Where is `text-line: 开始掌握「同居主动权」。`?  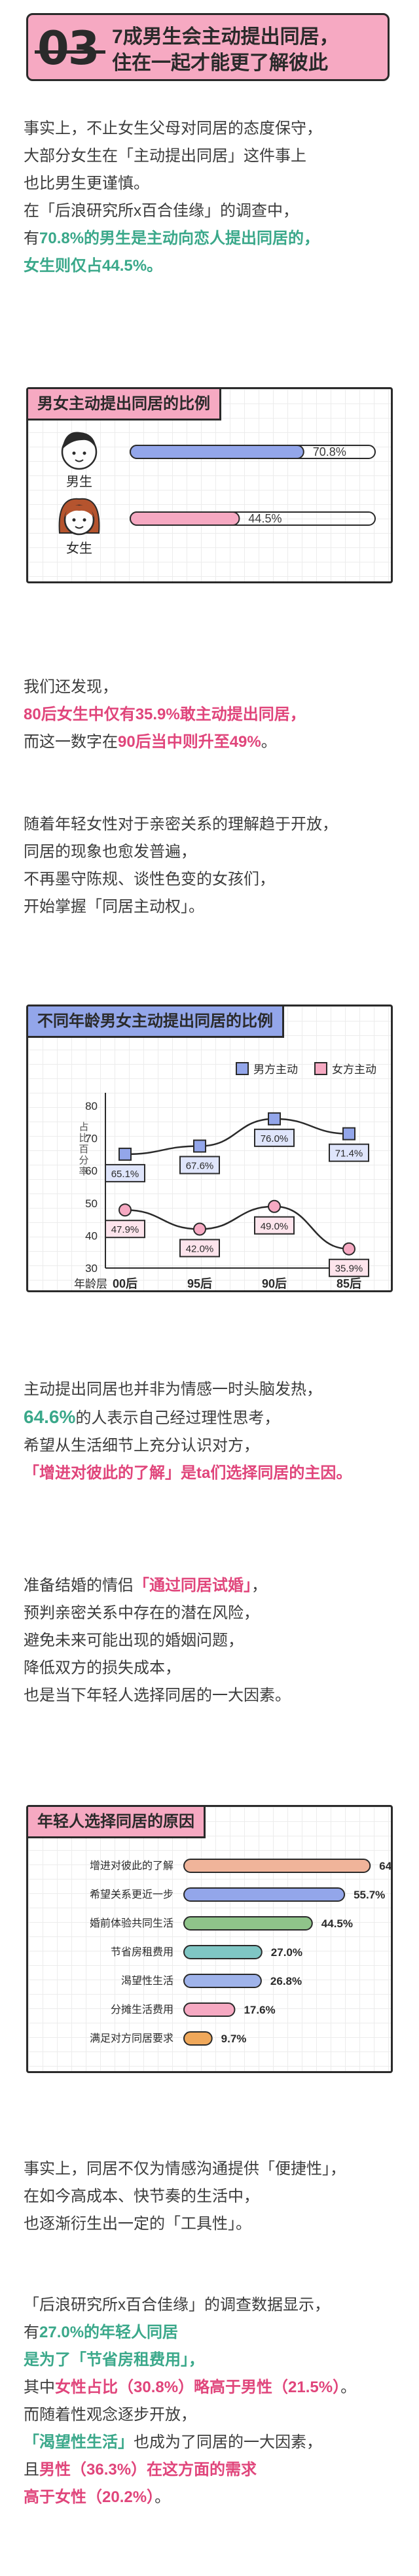
text-line: 开始掌握「同居主动权」。 is located at coordinates (114, 907).